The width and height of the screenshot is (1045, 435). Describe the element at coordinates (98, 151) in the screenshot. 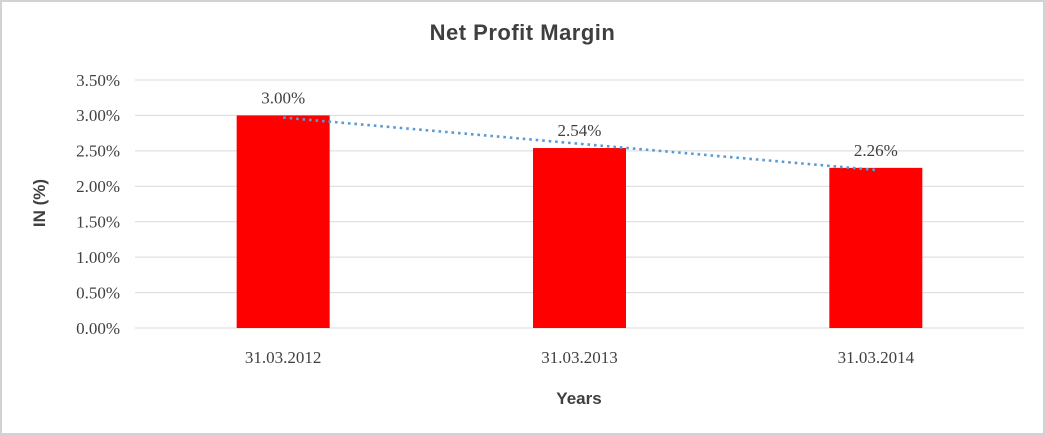

I see `y-tick-label: 2.50%` at that location.